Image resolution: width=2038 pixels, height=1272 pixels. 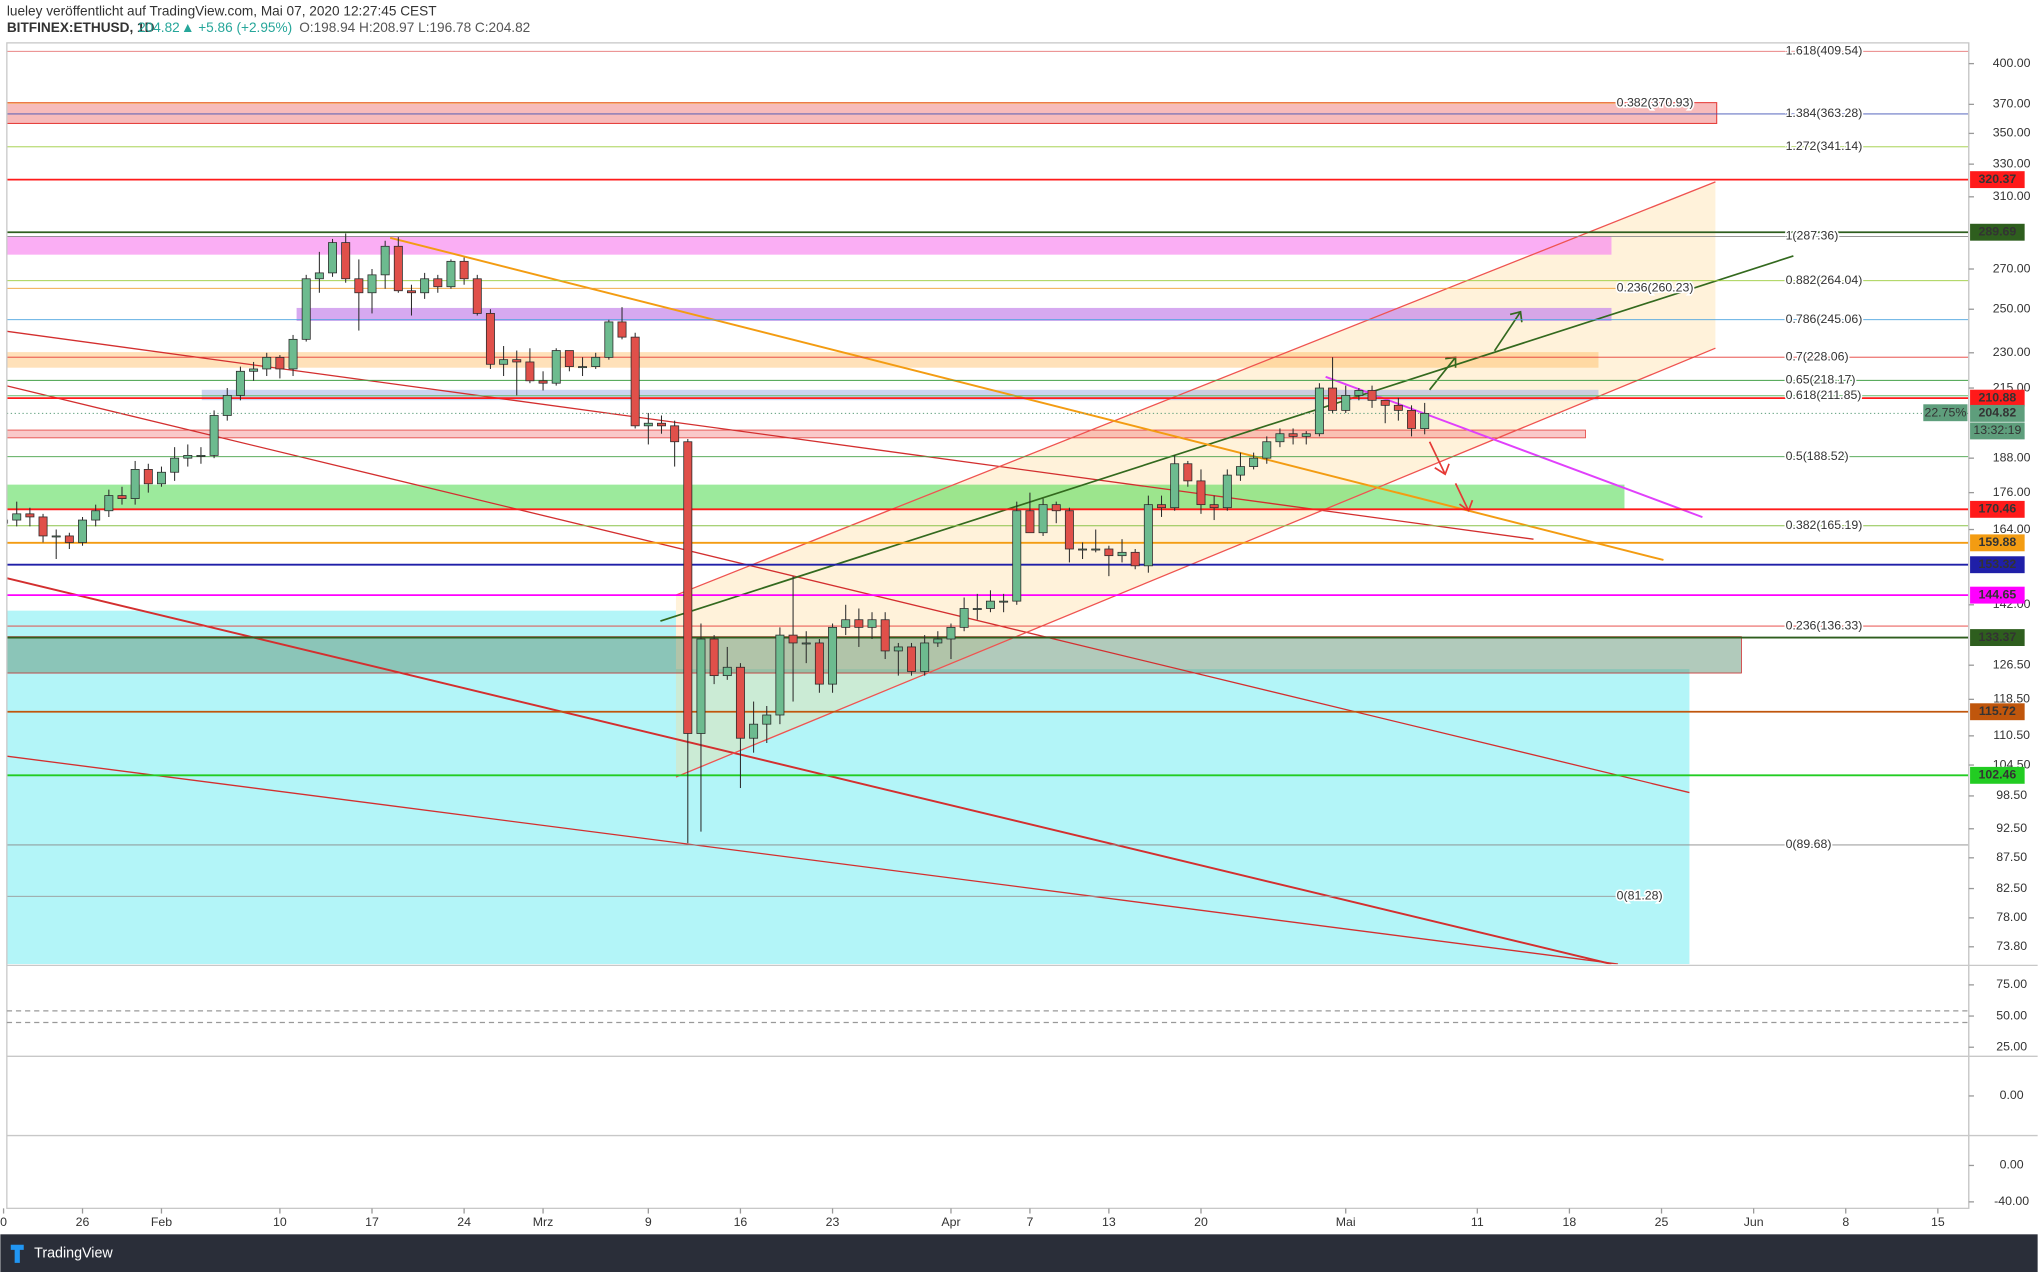 What do you see at coordinates (2011, 946) in the screenshot?
I see `y-tick-label: 73.80` at bounding box center [2011, 946].